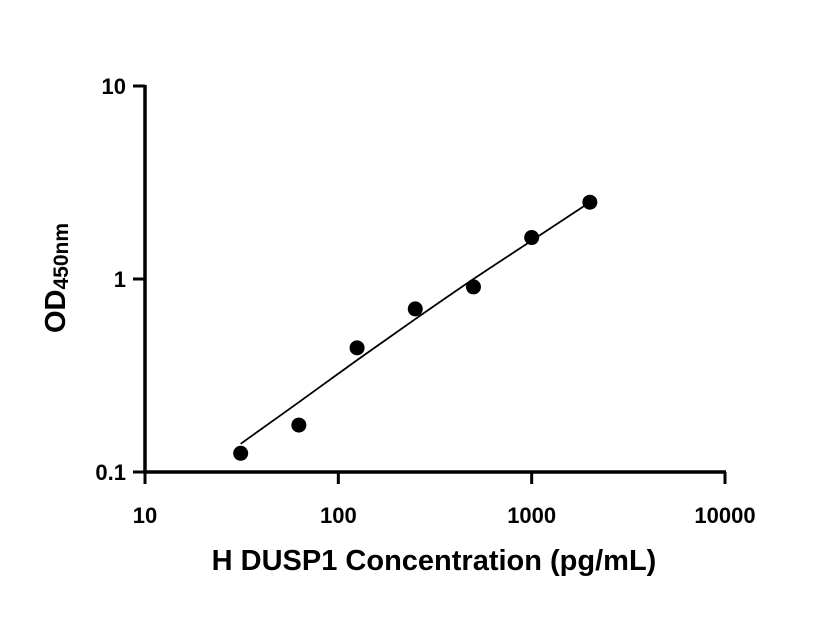  What do you see at coordinates (114, 86) in the screenshot?
I see `y-tick-label: 10` at bounding box center [114, 86].